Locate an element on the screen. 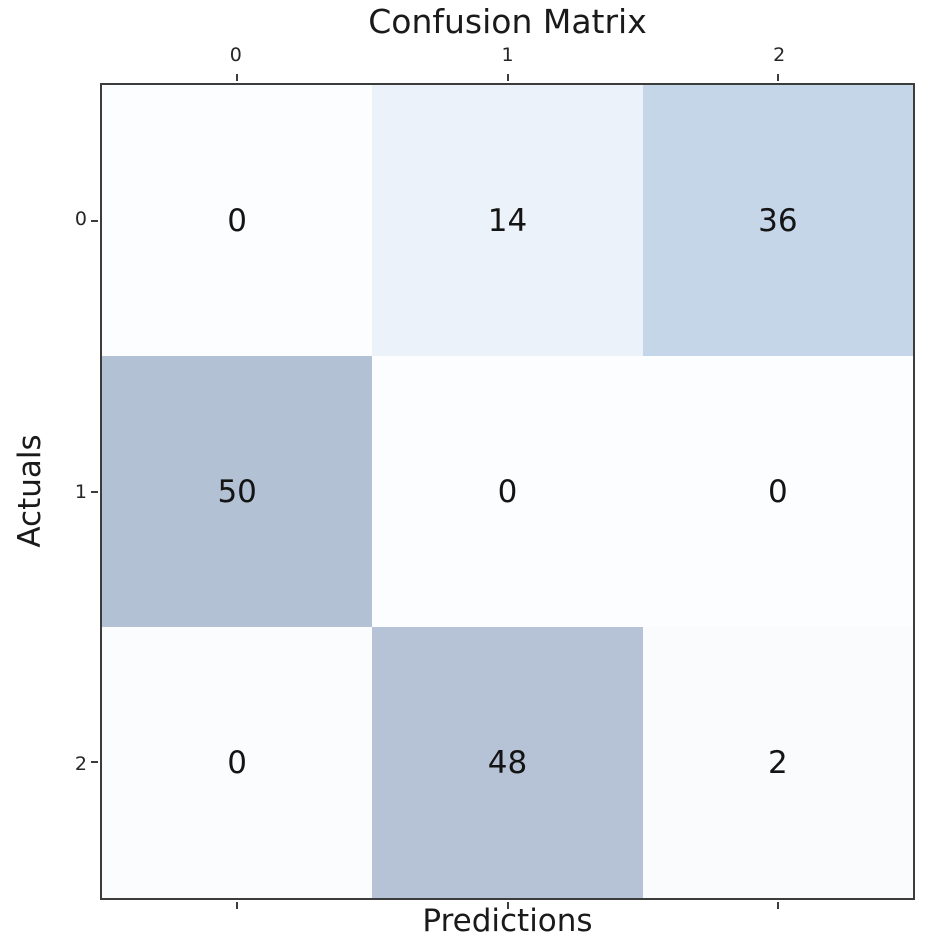 This screenshot has height=946, width=938. matrix-cell-value: 50 is located at coordinates (237, 491).